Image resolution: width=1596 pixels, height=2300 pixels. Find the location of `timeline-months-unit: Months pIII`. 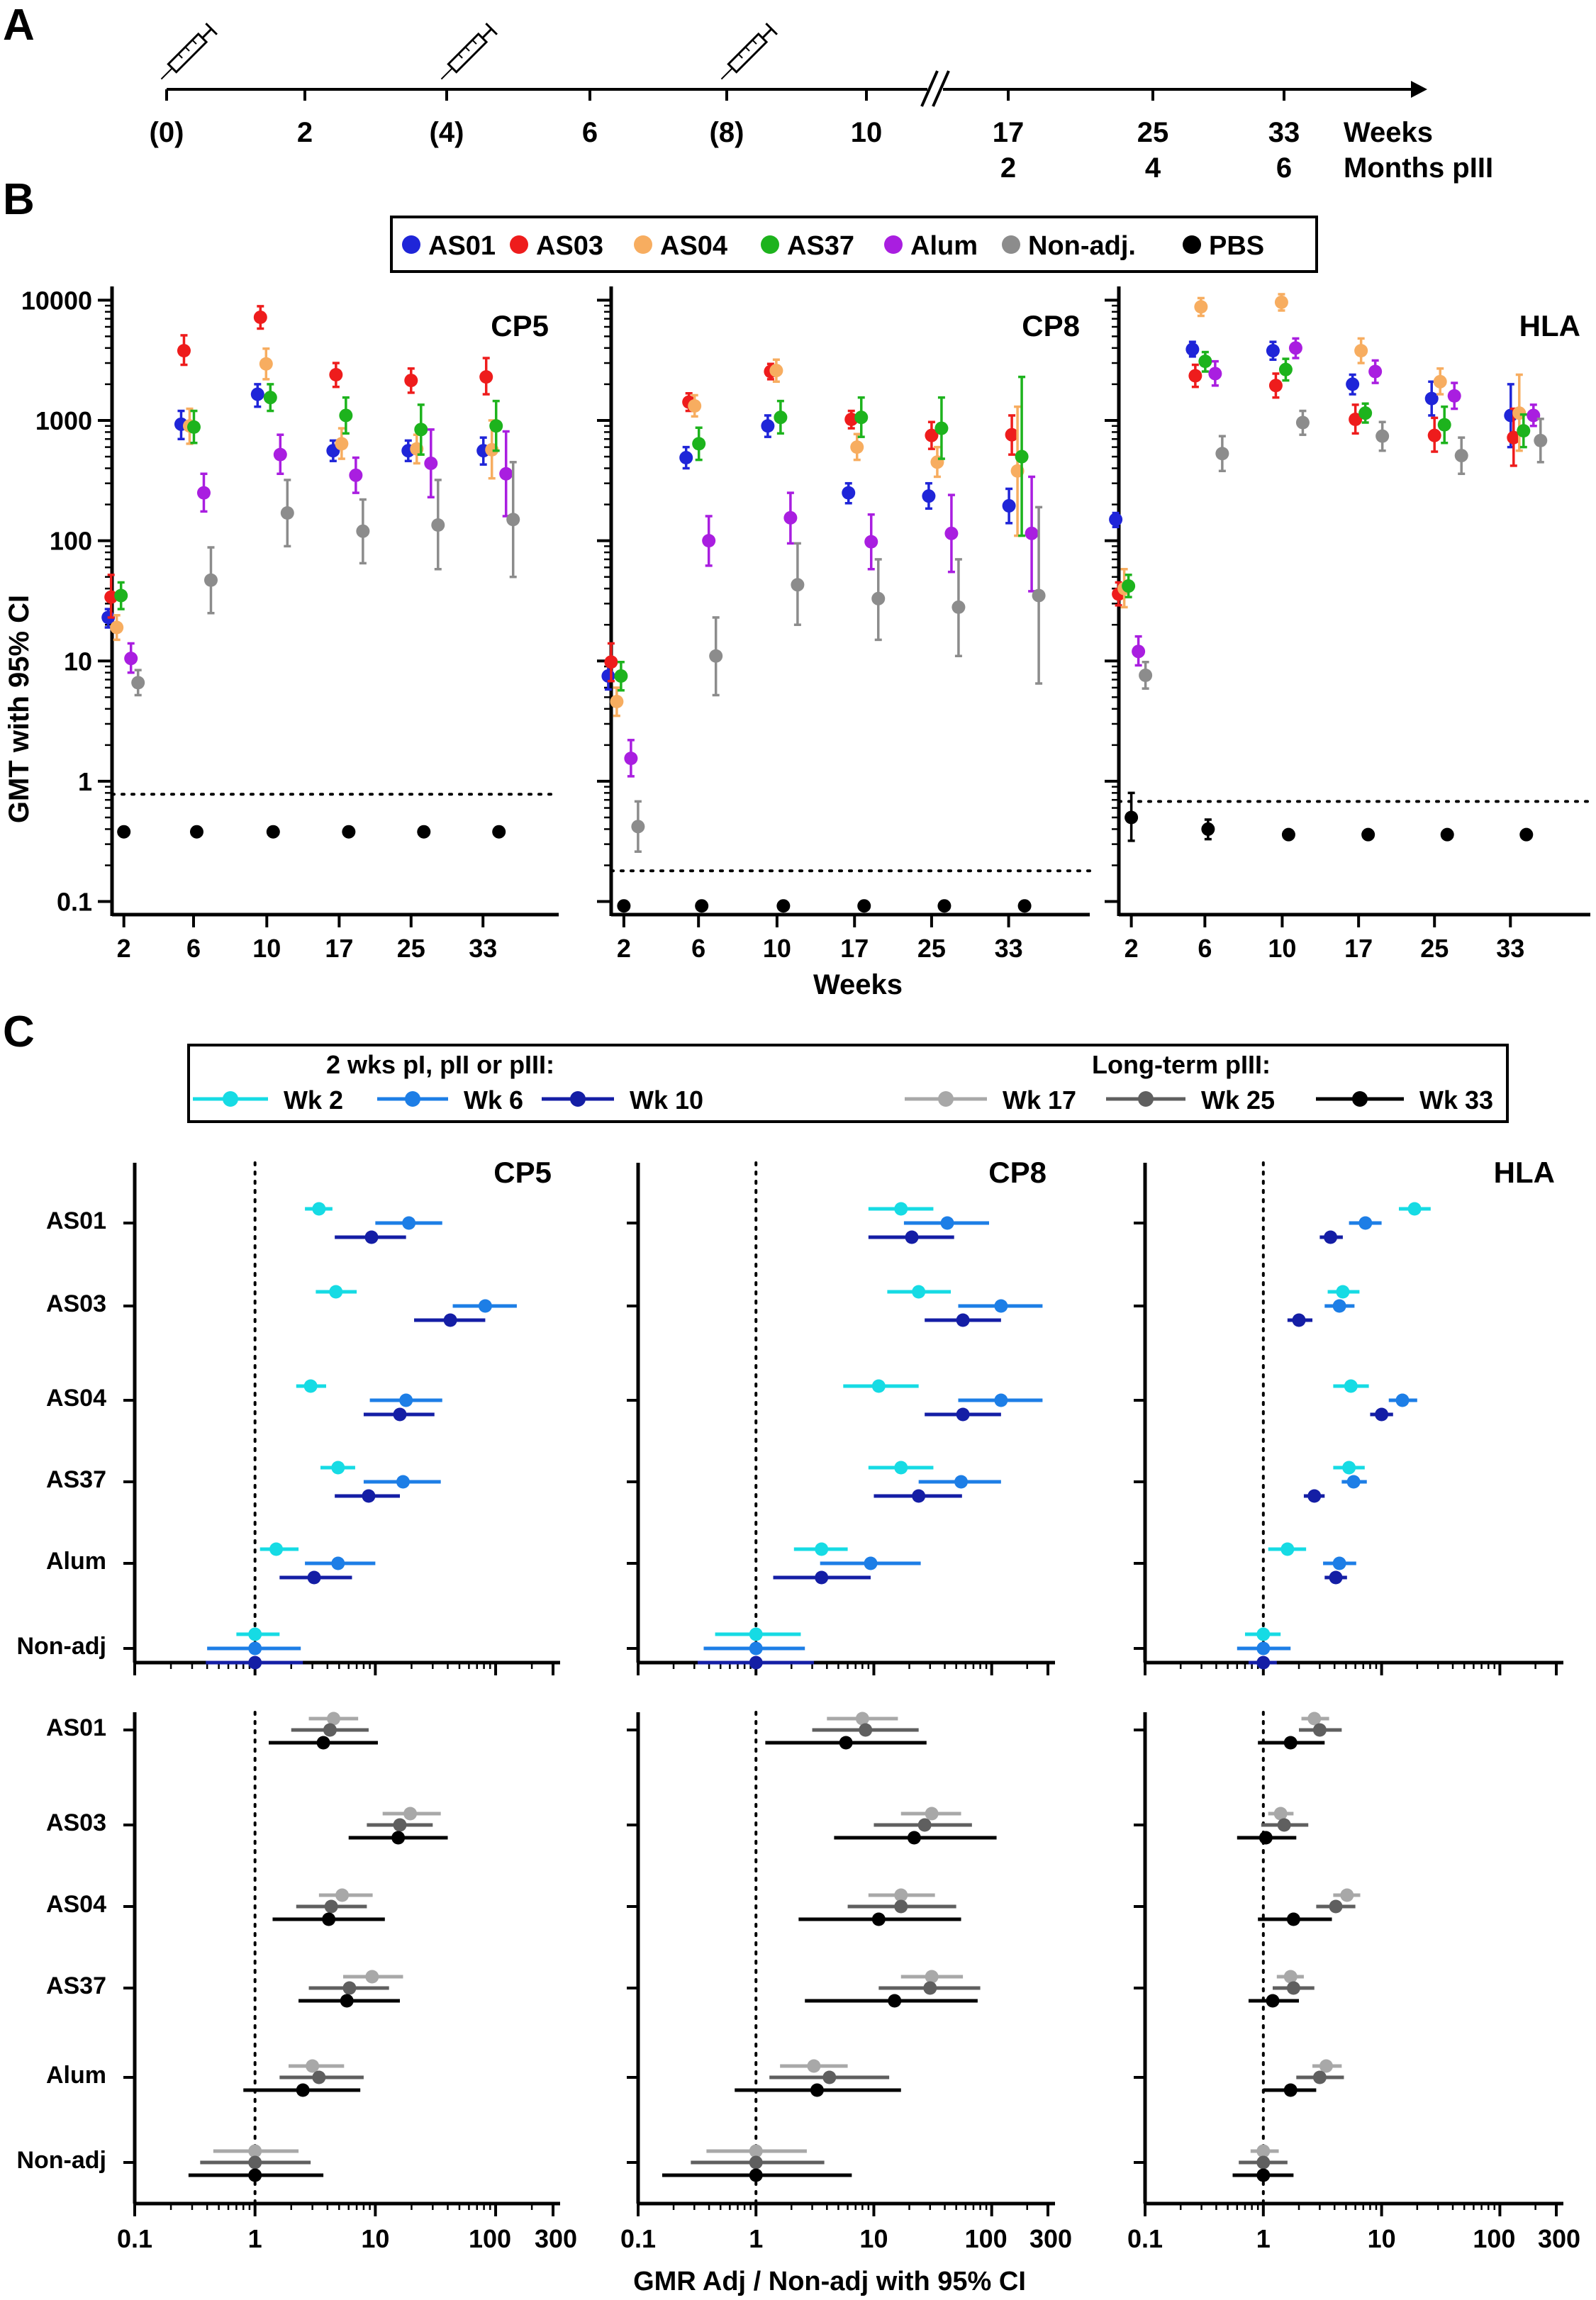

timeline-months-unit: Months pIII is located at coordinates (1418, 168).